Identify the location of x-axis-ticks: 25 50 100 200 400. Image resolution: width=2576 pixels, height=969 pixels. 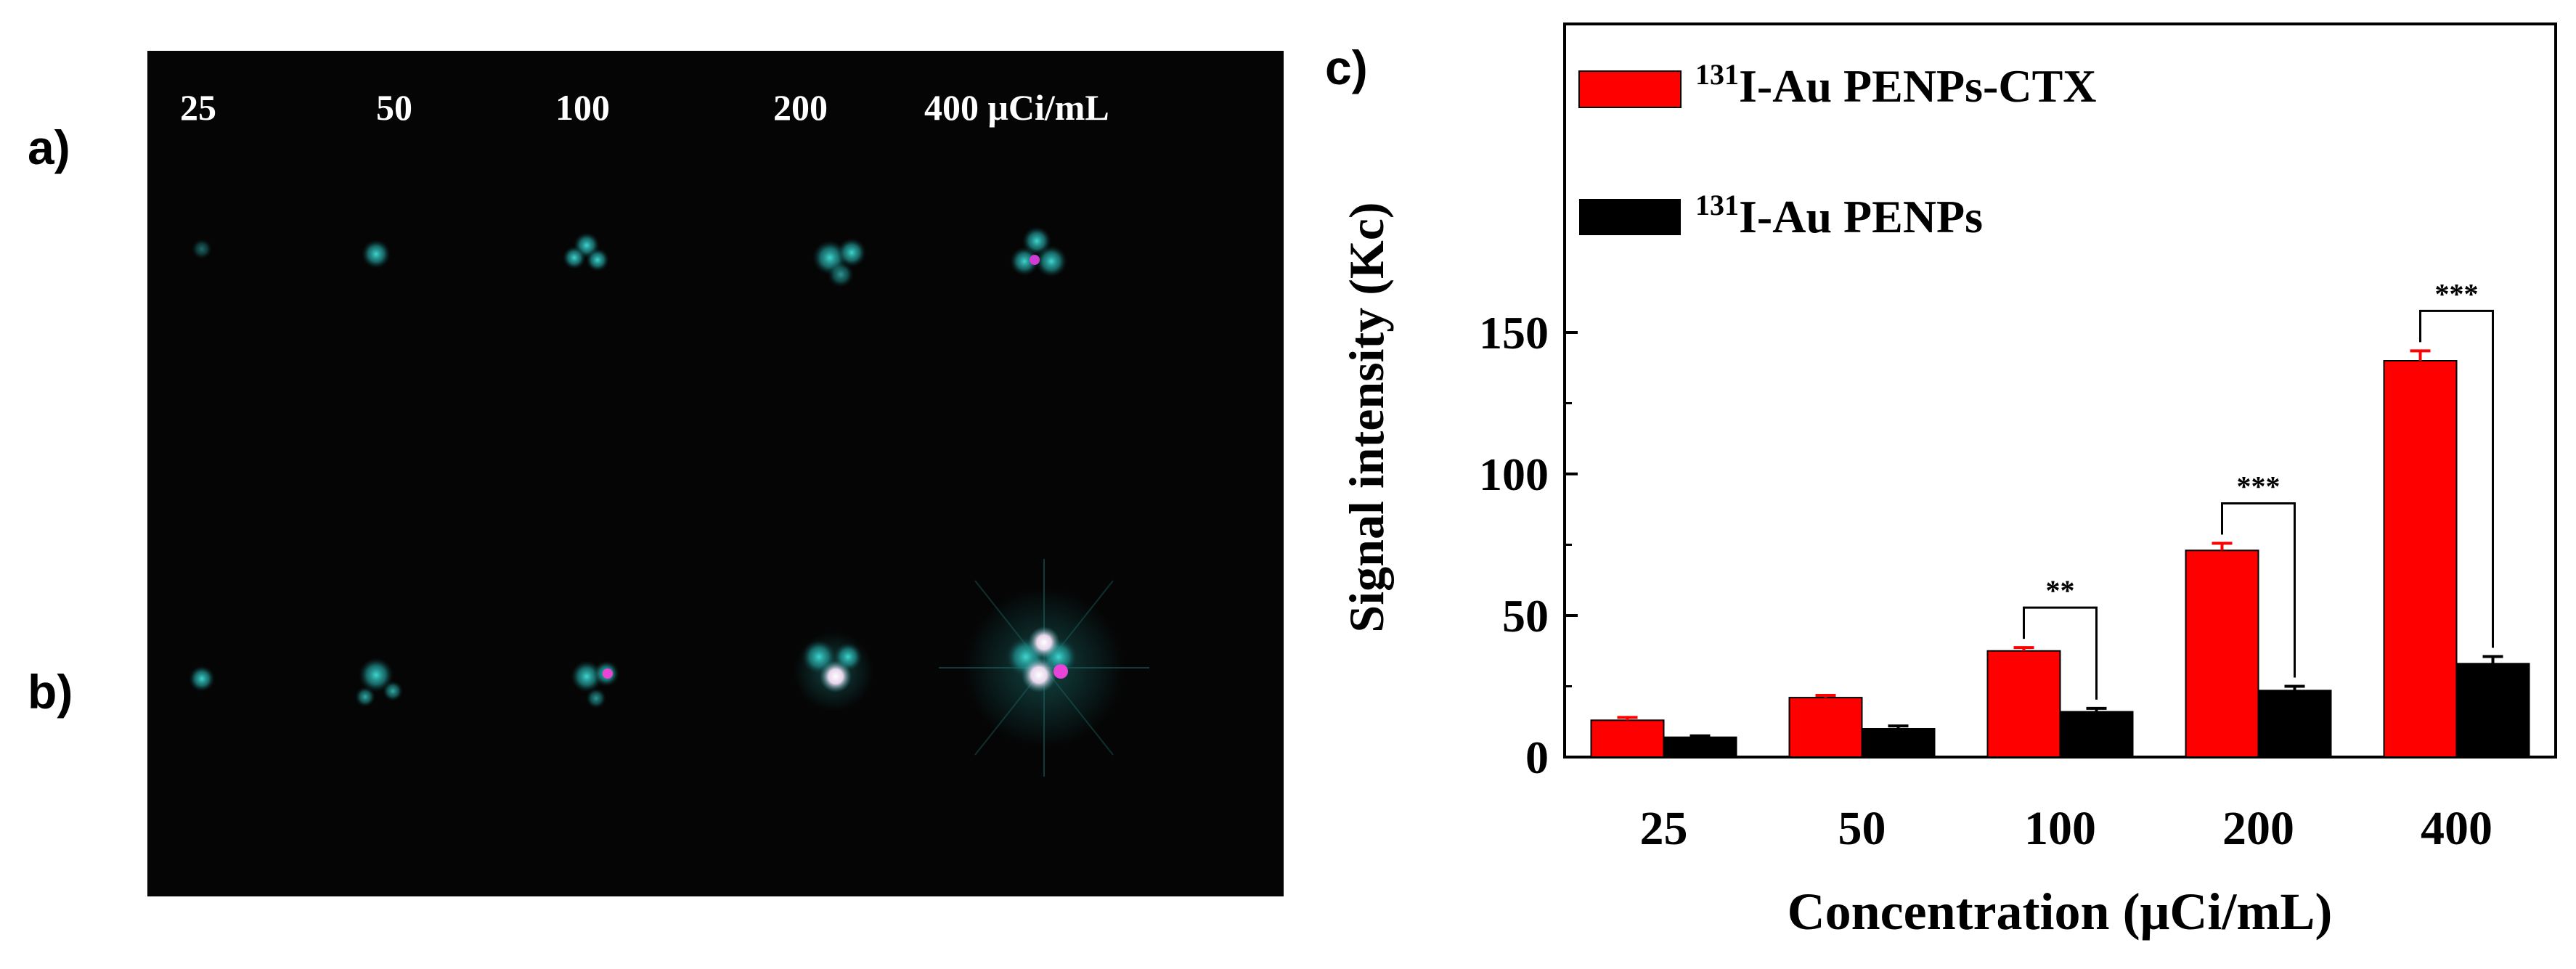
(2066, 828).